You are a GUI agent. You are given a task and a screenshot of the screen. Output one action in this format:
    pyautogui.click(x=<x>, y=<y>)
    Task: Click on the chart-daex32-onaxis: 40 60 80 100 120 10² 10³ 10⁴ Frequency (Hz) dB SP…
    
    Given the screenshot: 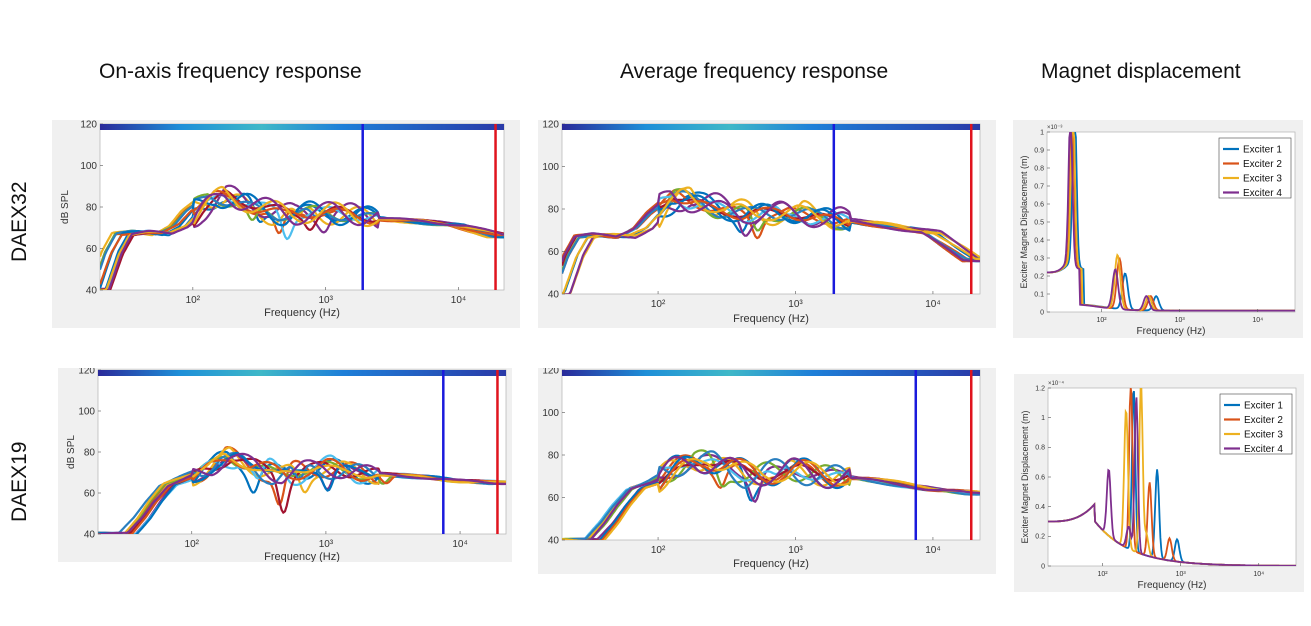 What is the action you would take?
    pyautogui.click(x=286, y=224)
    